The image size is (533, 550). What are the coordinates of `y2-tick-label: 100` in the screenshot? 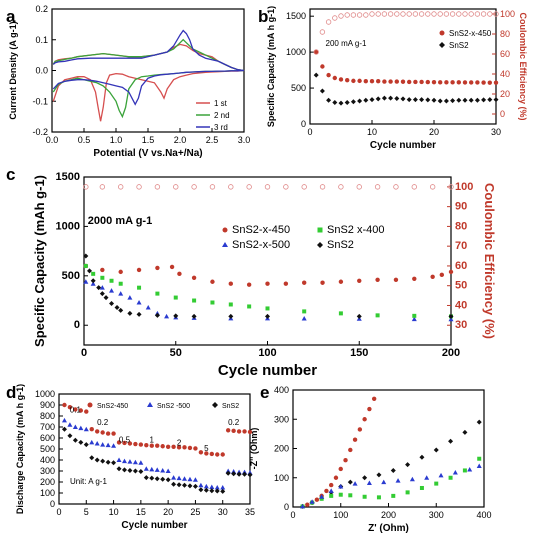 It's located at (464, 187).